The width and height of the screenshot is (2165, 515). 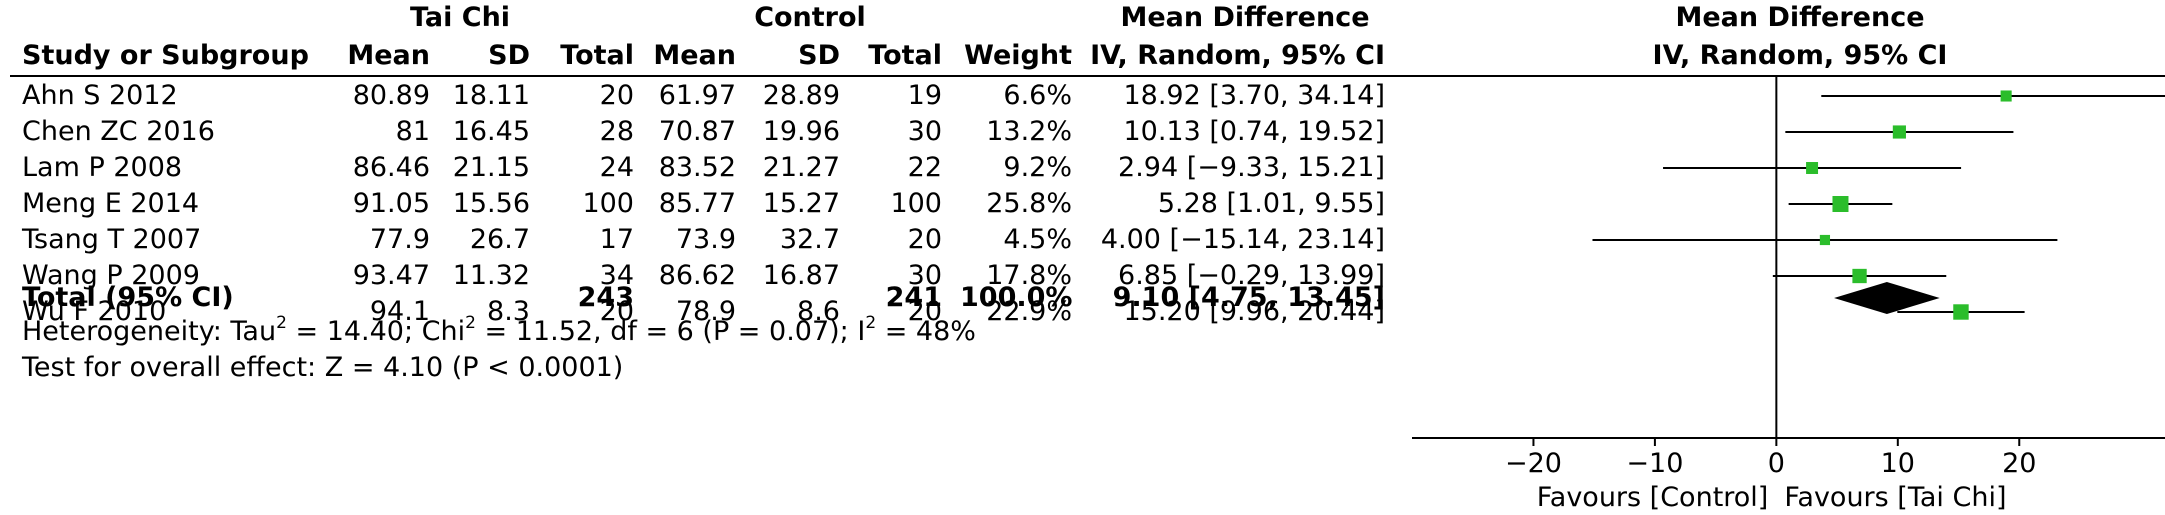 What do you see at coordinates (165, 55) in the screenshot?
I see `study-column-header: Study or Subgroup` at bounding box center [165, 55].